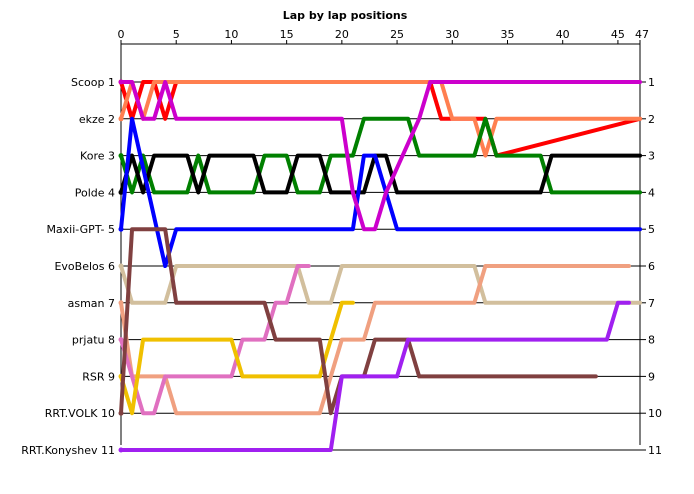 The width and height of the screenshot is (694, 494). What do you see at coordinates (98, 376) in the screenshot?
I see `start-label: RSR 9` at bounding box center [98, 376].